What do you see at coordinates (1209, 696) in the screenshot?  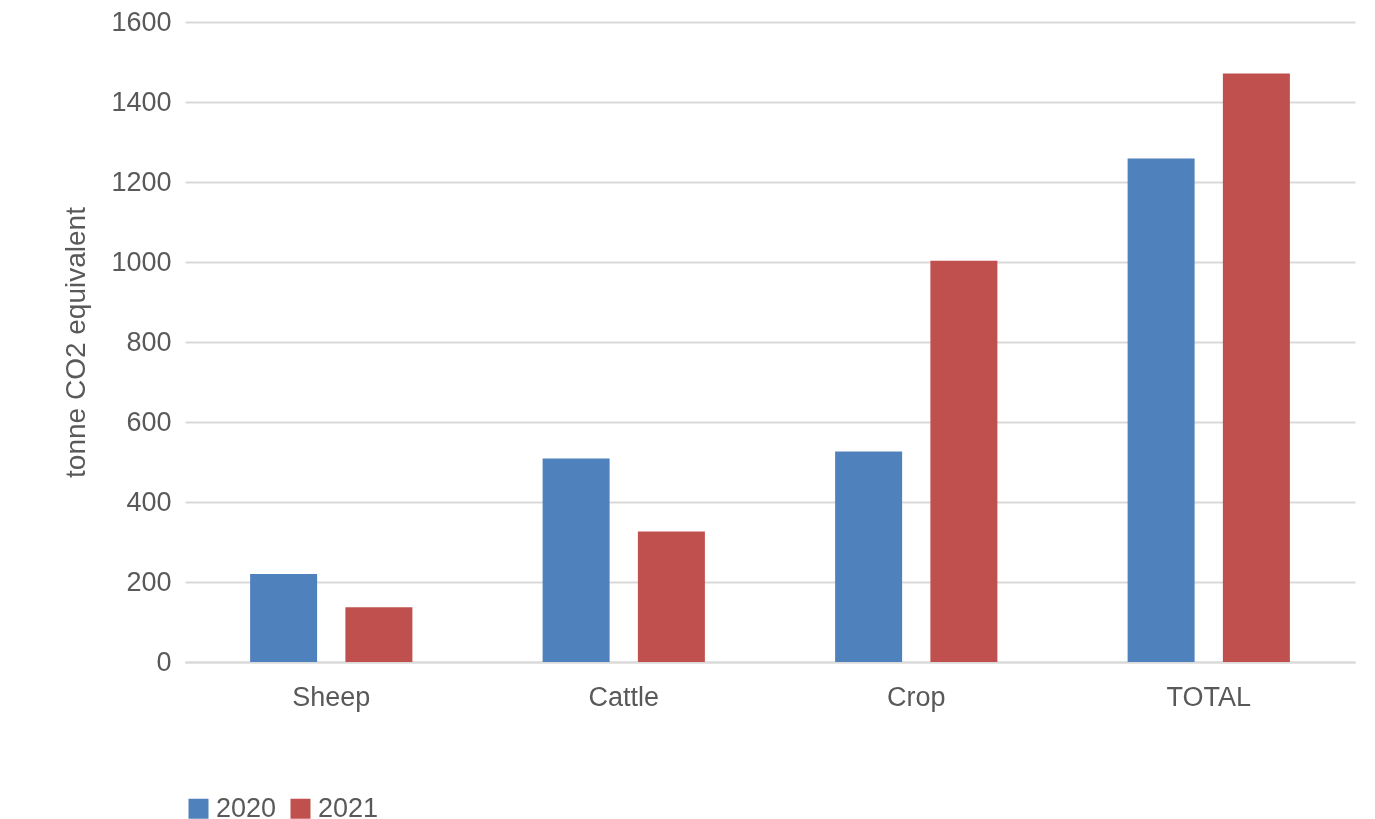 I see `x-tick-label: TOTAL` at bounding box center [1209, 696].